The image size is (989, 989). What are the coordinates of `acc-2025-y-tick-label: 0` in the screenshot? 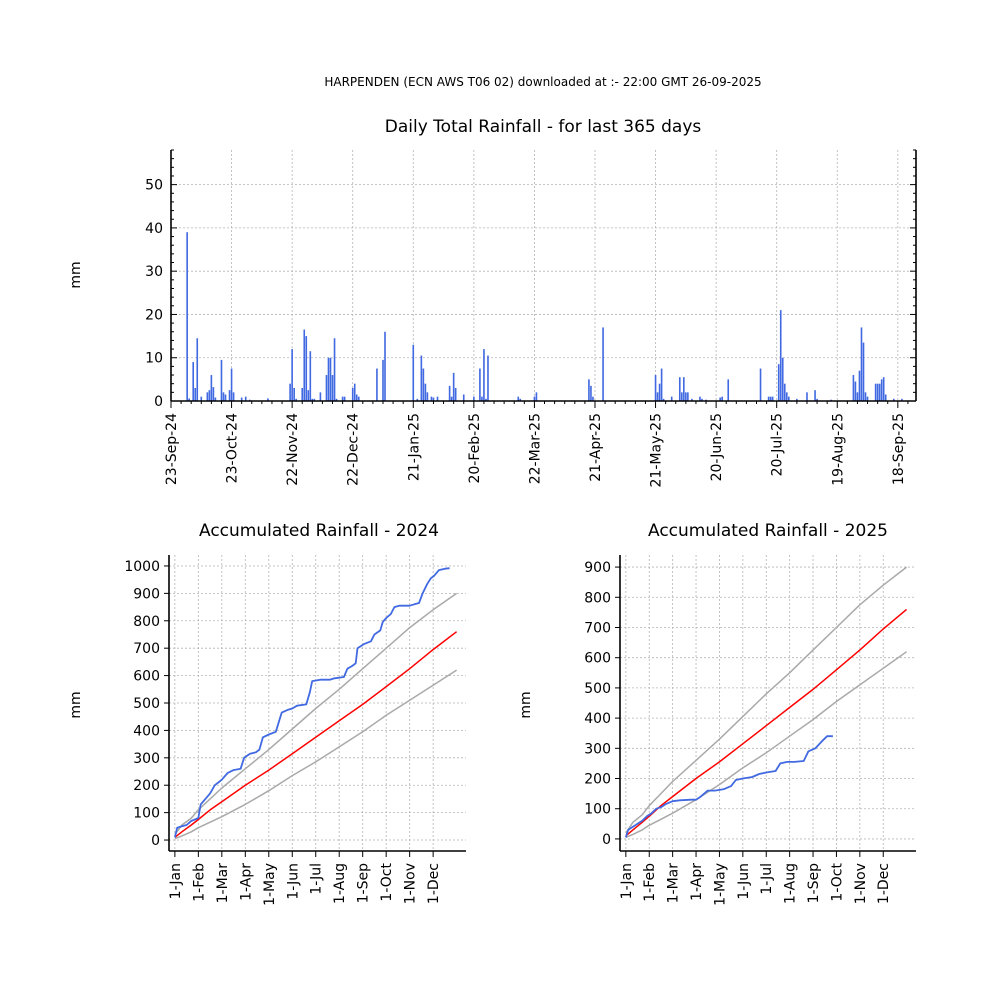 It's located at (606, 840).